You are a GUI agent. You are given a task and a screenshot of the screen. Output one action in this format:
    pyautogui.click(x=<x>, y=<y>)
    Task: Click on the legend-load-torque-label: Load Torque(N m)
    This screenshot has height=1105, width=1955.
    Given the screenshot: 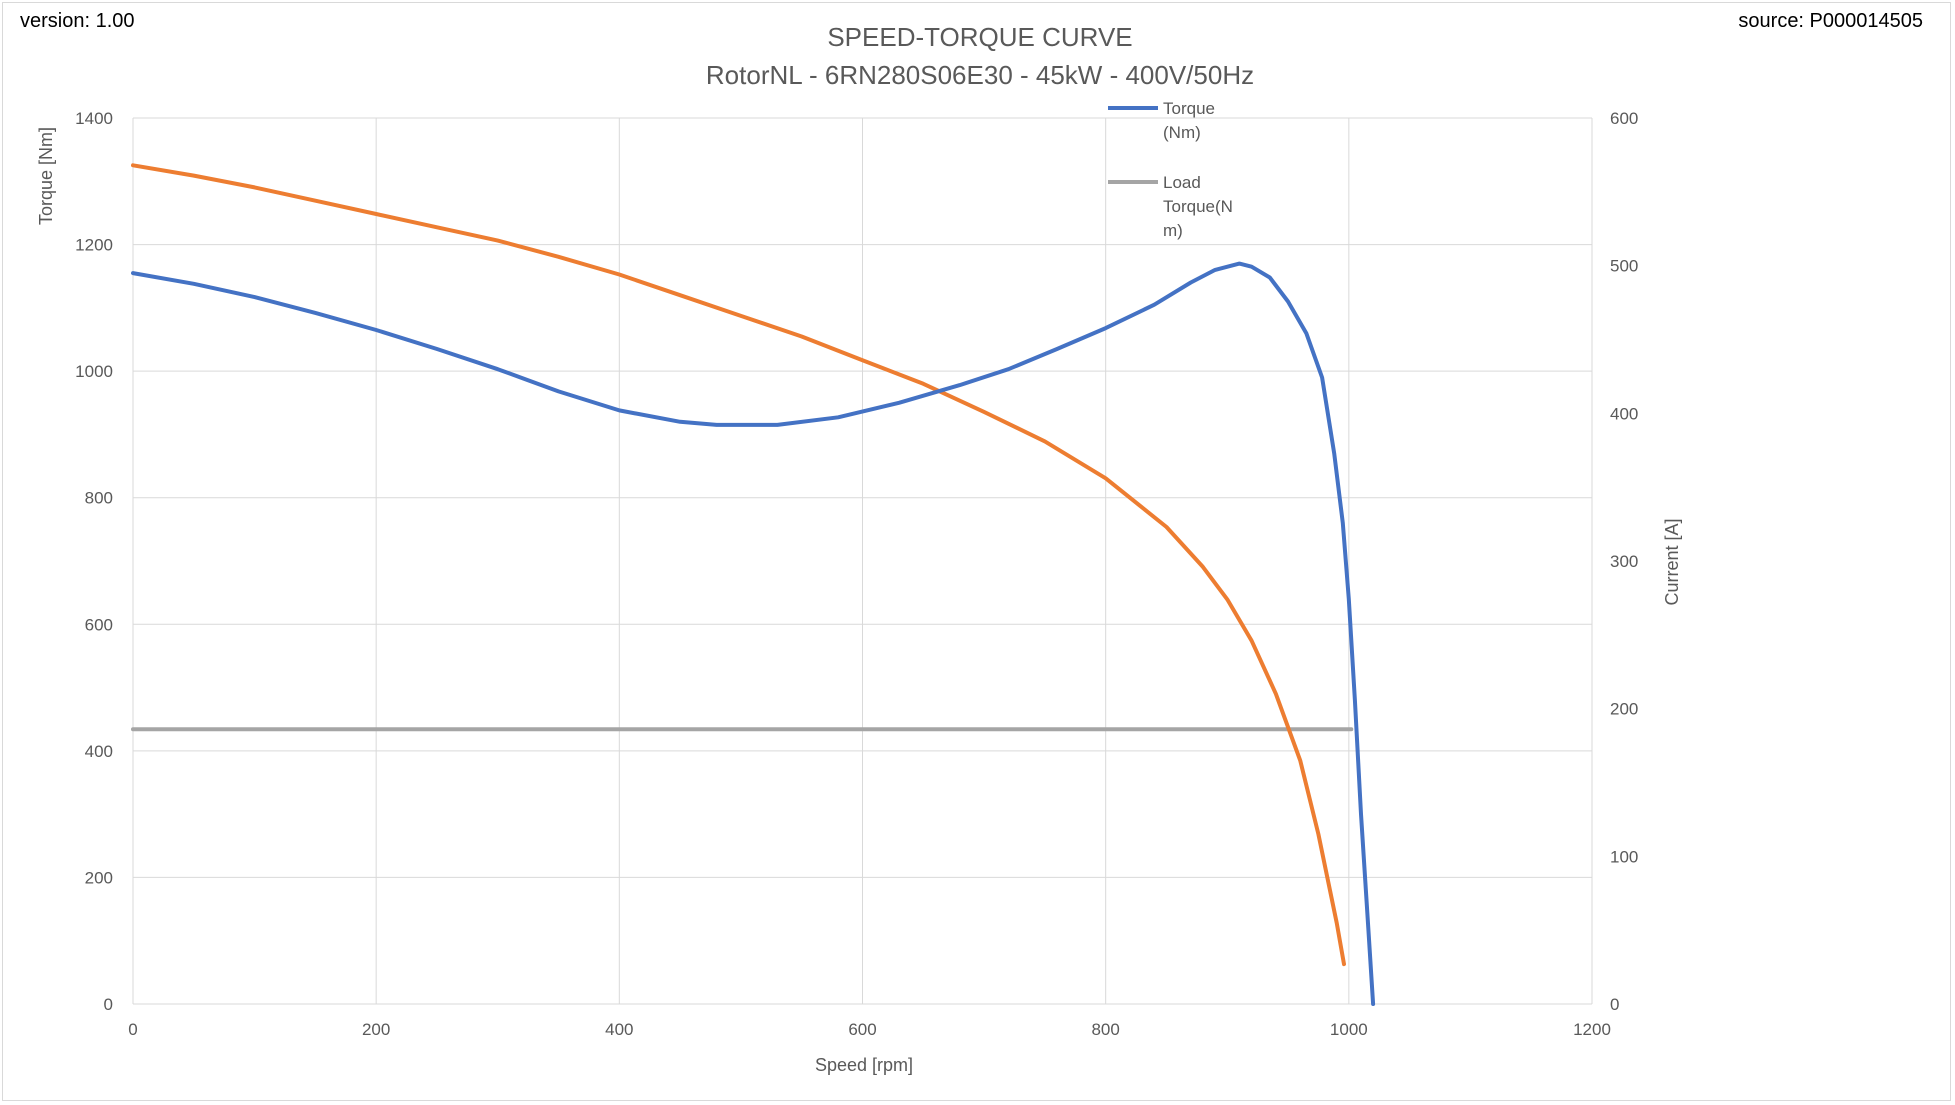 What is the action you would take?
    pyautogui.click(x=1198, y=206)
    